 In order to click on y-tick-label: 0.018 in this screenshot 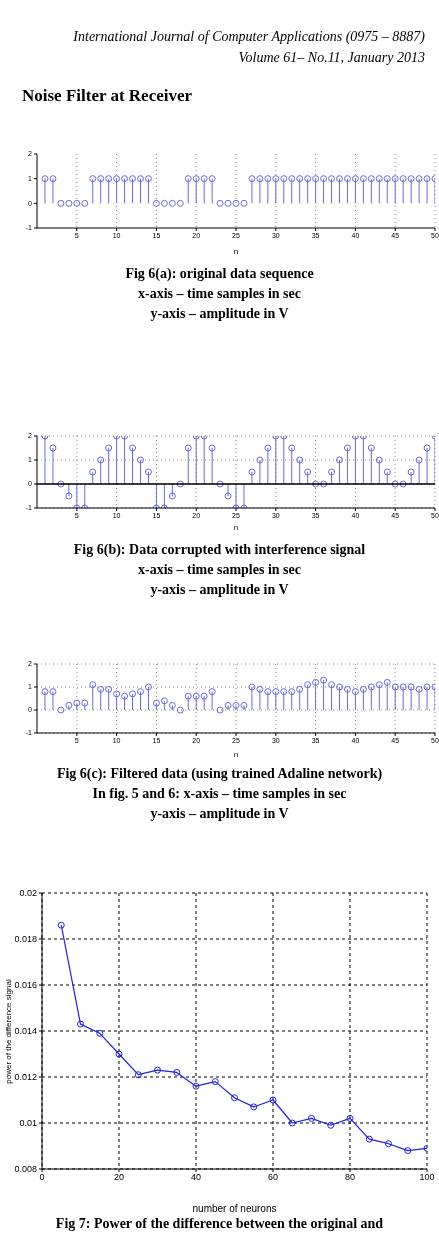, I will do `click(25, 939)`.